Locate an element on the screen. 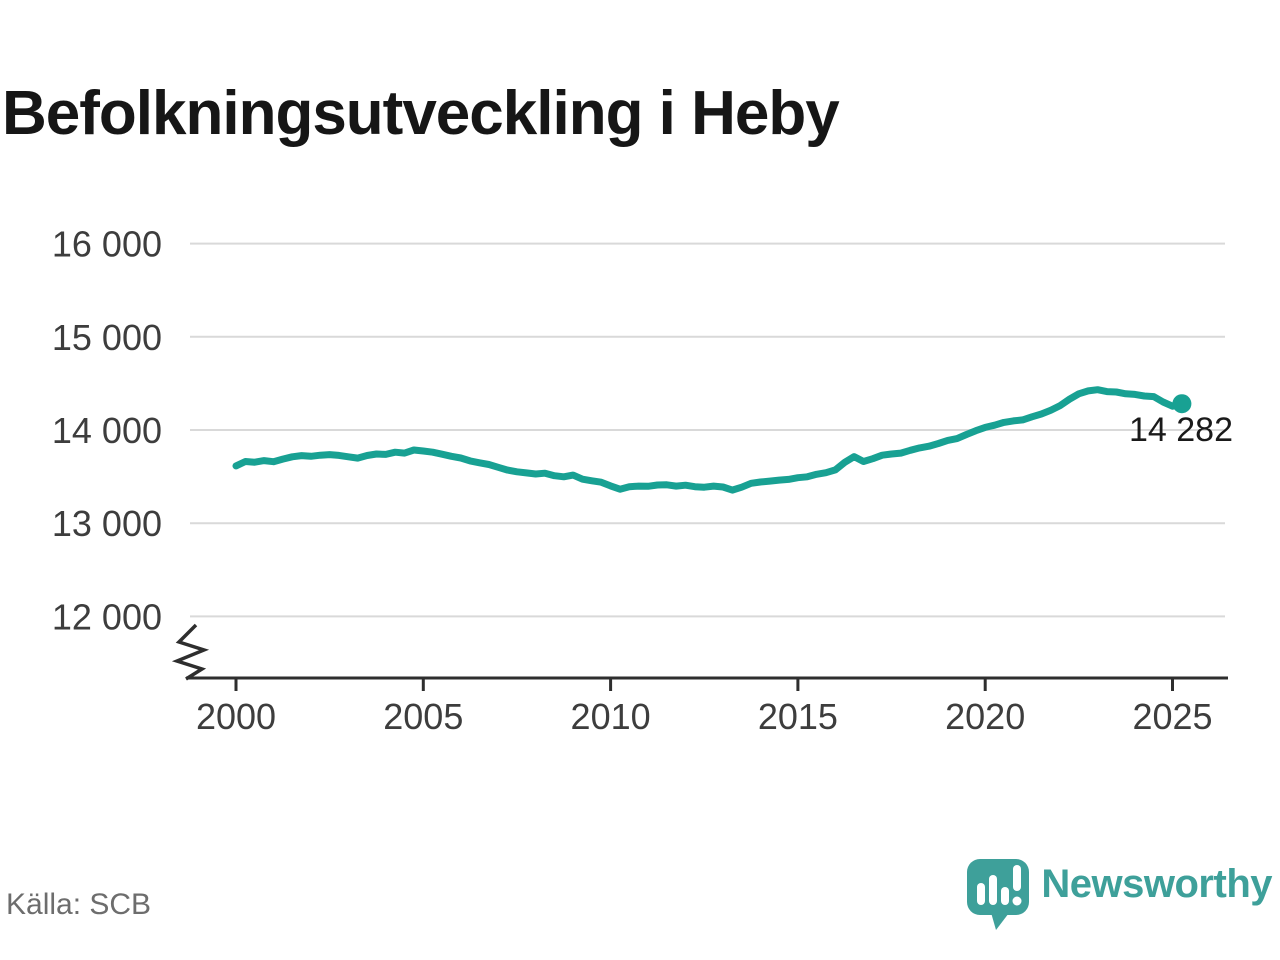 The height and width of the screenshot is (960, 1280). x-tick-label: 2005 is located at coordinates (423, 716).